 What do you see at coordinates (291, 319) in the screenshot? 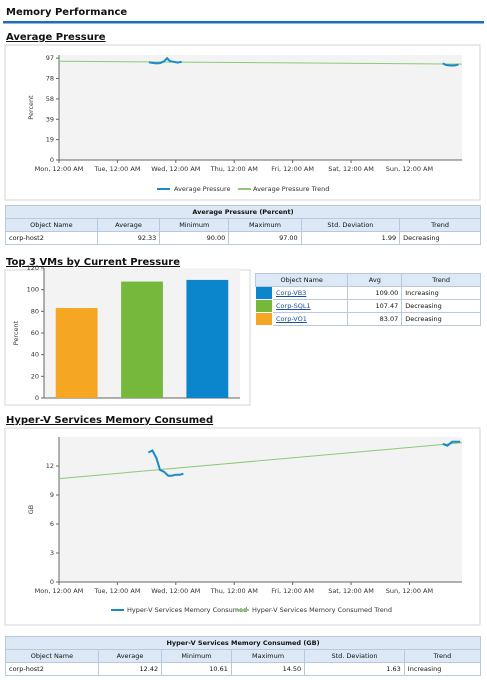
I see `object-link: Corp-VO1` at bounding box center [291, 319].